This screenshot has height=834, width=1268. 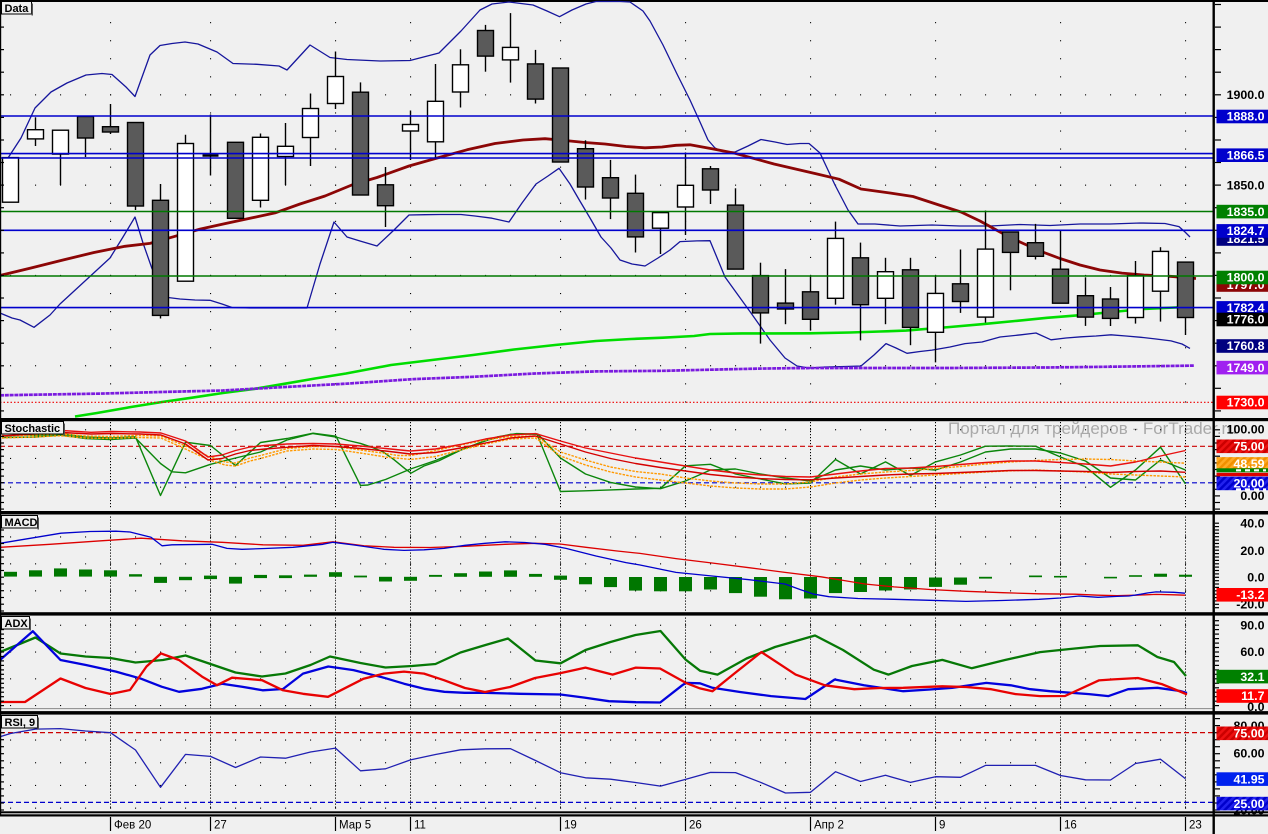 I want to click on svg-text: 1730.0, so click(x=1246, y=403).